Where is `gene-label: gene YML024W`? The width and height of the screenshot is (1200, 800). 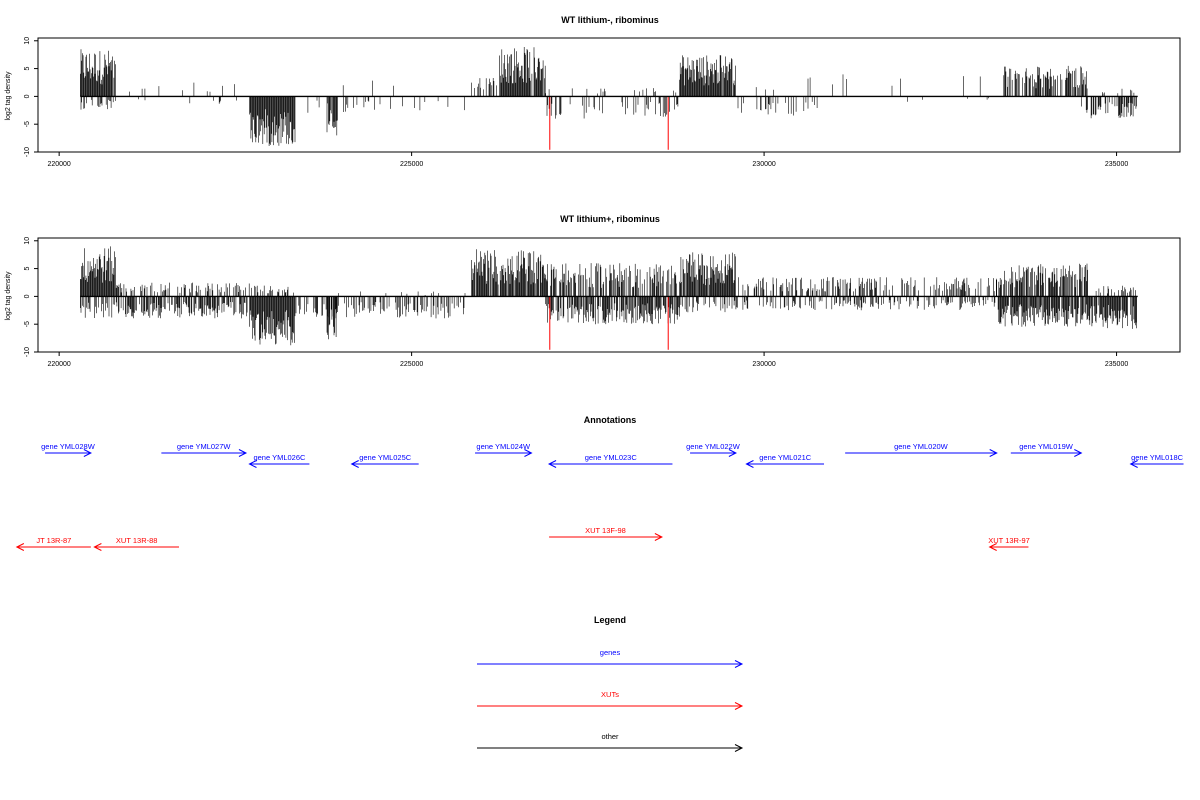
gene-label: gene YML024W is located at coordinates (503, 446).